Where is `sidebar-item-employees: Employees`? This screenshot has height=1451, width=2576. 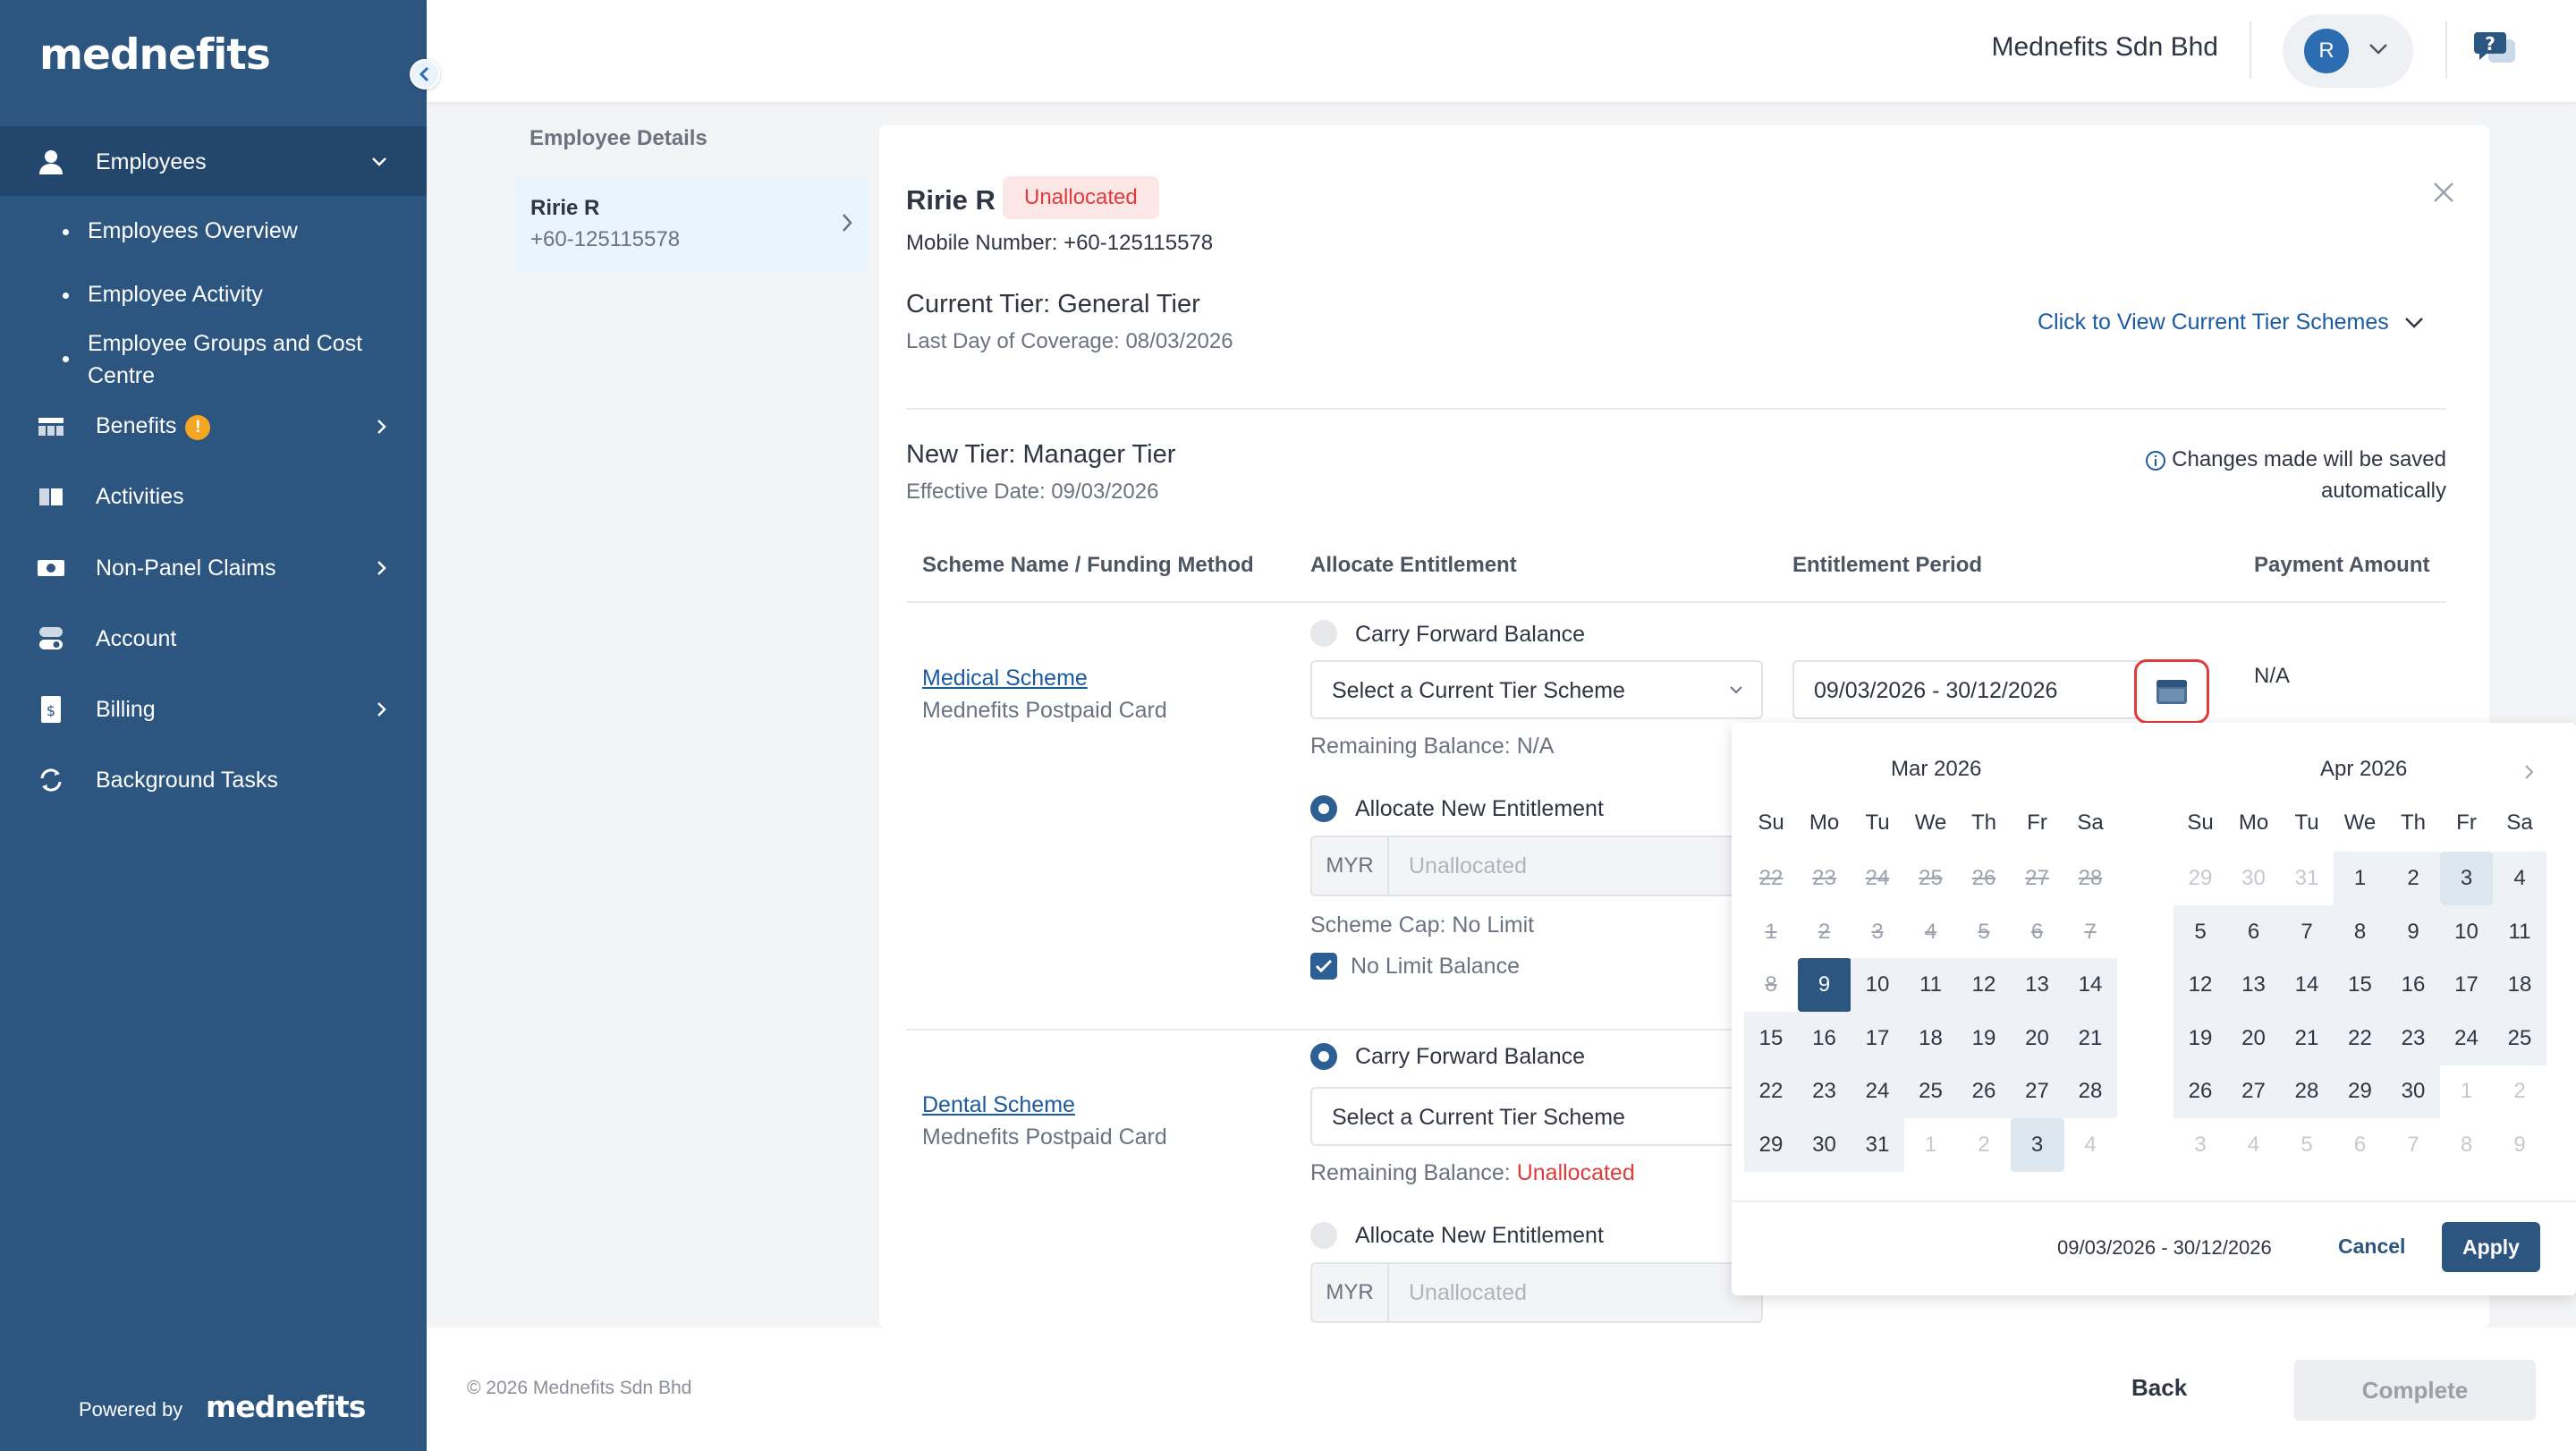 sidebar-item-employees: Employees is located at coordinates (213, 162).